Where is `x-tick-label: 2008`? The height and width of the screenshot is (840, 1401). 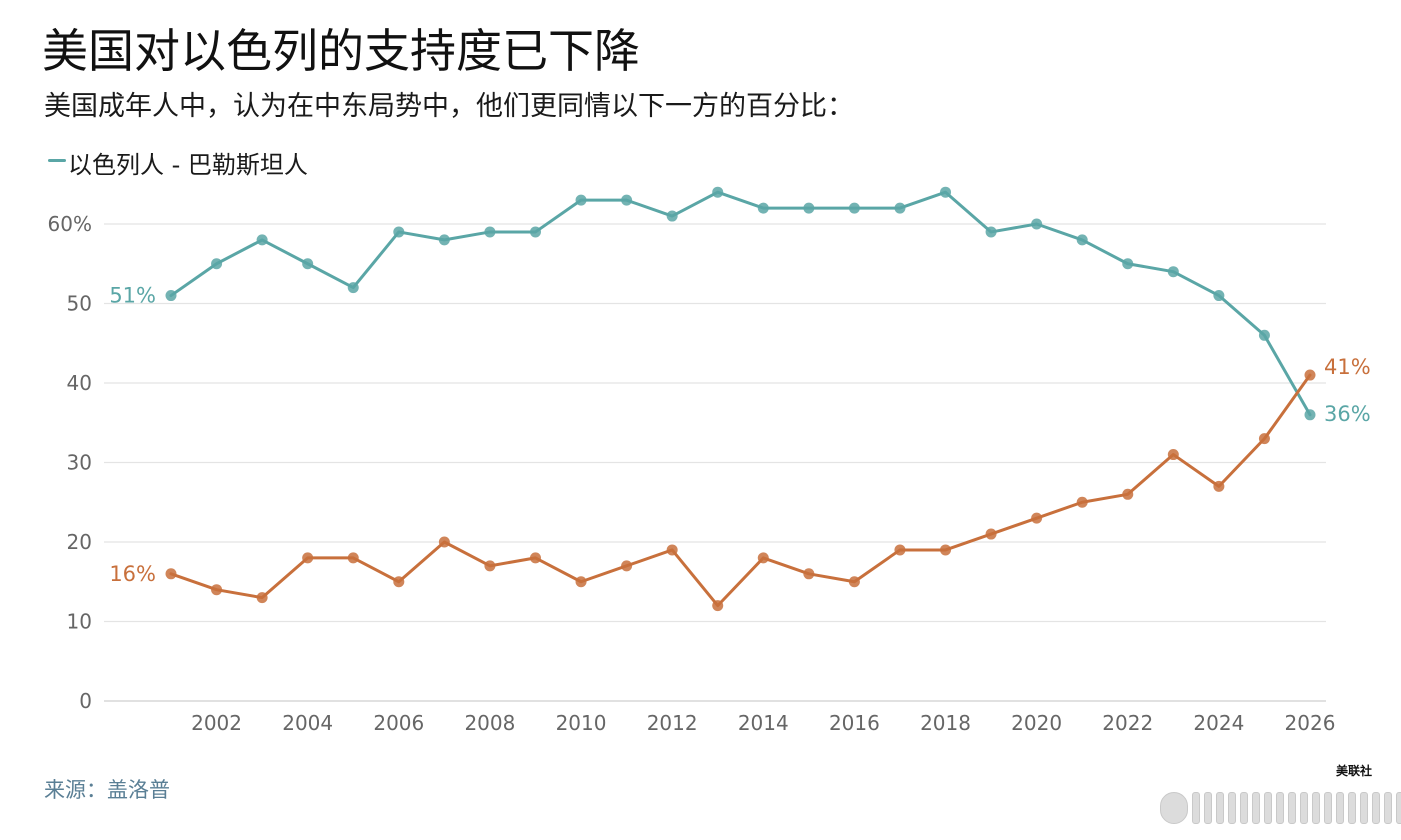
x-tick-label: 2008 is located at coordinates (489, 723).